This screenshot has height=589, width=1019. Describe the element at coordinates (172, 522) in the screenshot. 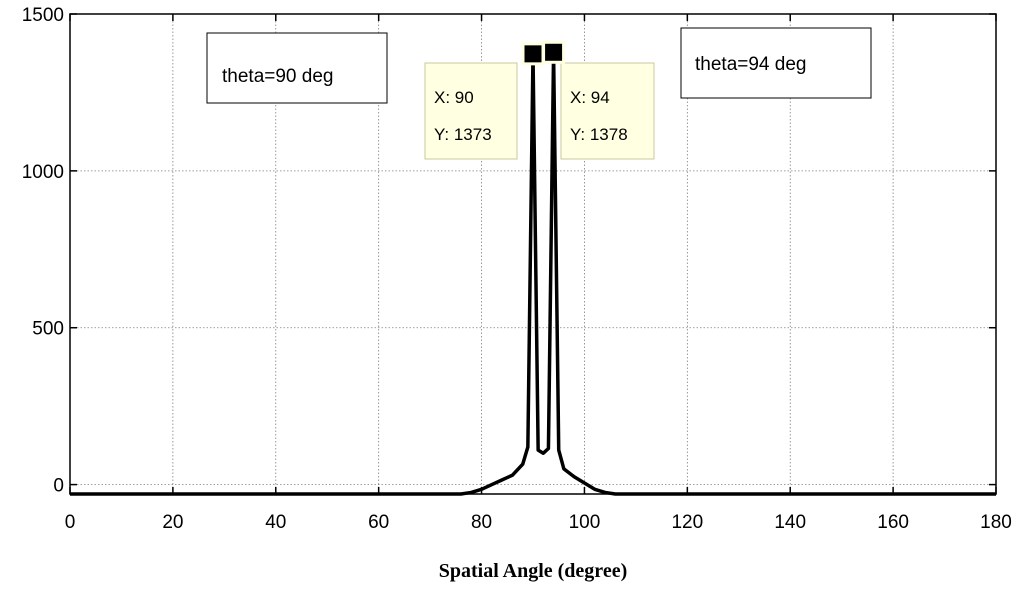

I see `x-tick-label: 20` at that location.